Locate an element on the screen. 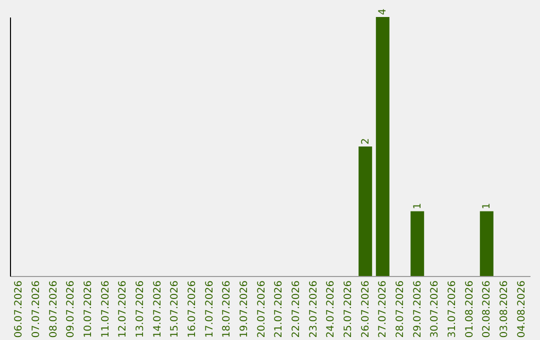 The width and height of the screenshot is (540, 340). x-tick-label: 07.07.2026 is located at coordinates (36, 309).